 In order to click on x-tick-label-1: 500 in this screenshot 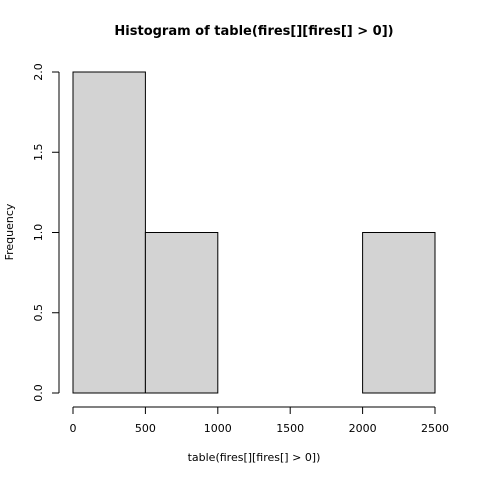, I will do `click(145, 428)`.